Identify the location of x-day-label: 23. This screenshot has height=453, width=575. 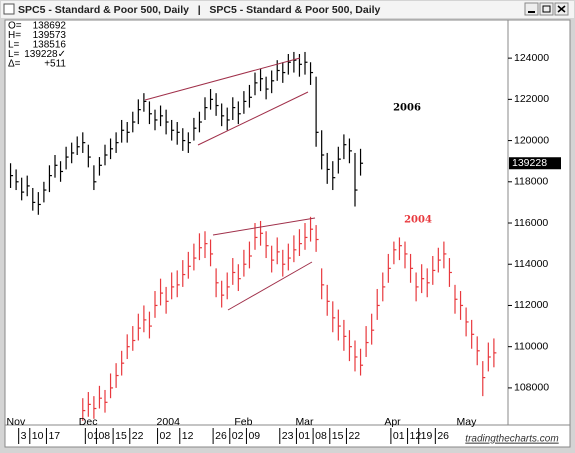
(288, 436).